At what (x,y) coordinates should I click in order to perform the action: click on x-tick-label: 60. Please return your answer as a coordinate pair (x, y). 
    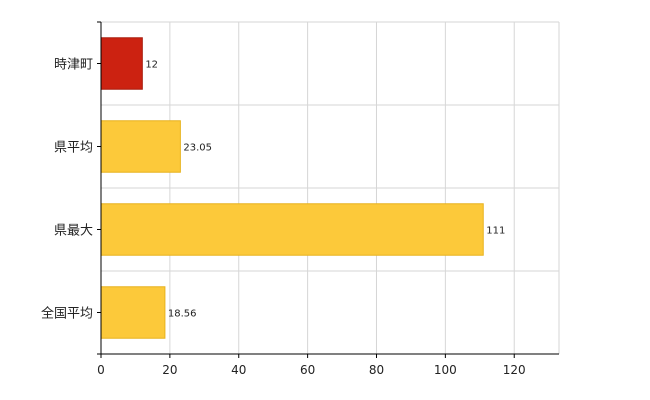
    Looking at the image, I should click on (307, 370).